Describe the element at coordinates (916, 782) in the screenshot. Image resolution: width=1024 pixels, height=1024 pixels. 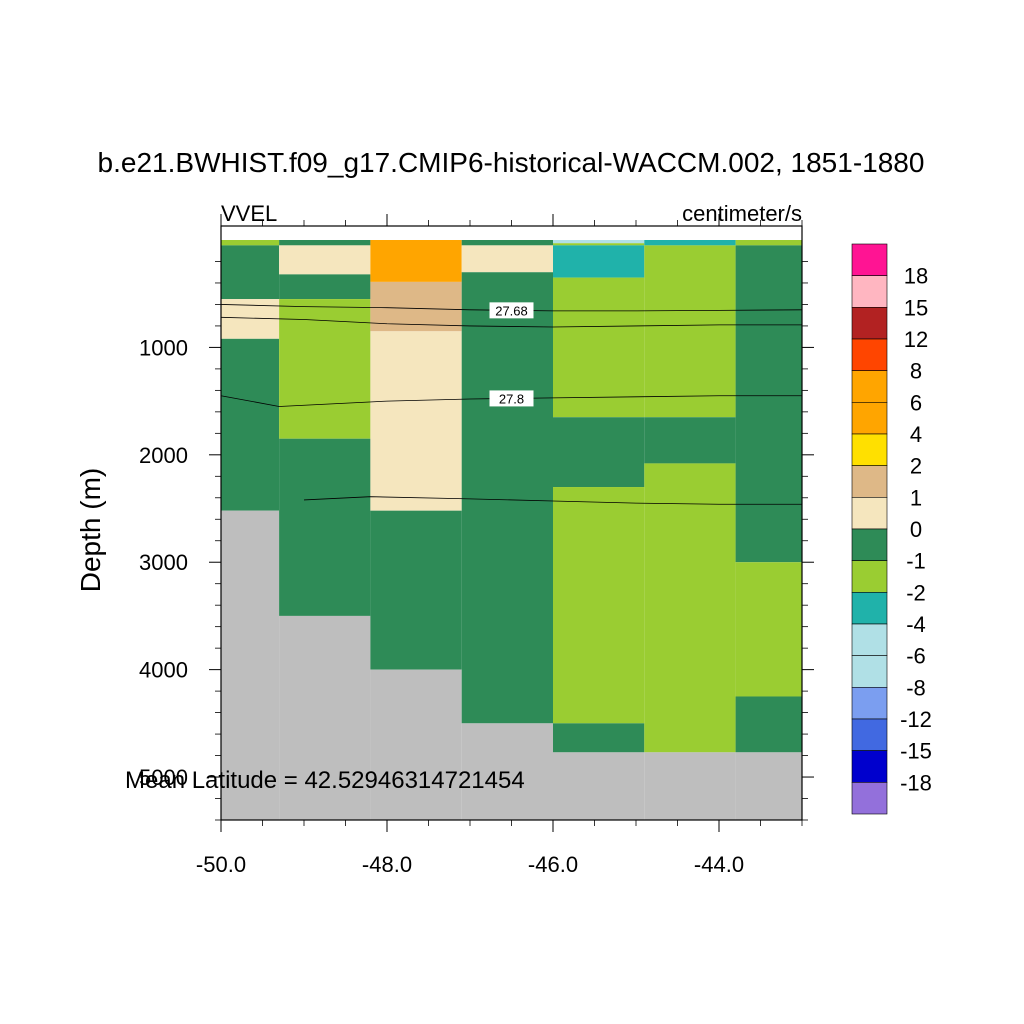
I see `colorbar-label: -18` at that location.